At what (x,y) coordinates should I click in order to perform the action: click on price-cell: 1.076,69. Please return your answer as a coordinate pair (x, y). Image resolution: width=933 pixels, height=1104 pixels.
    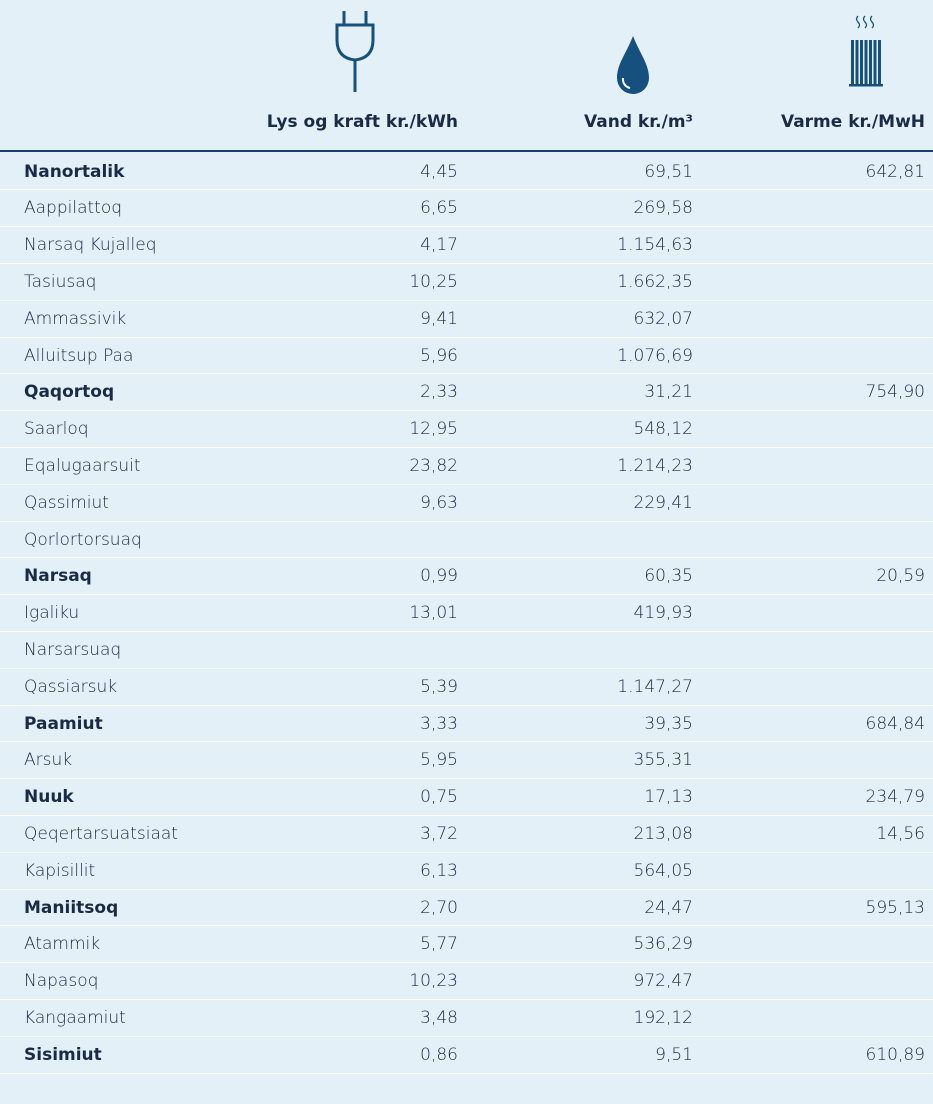
    Looking at the image, I should click on (655, 355).